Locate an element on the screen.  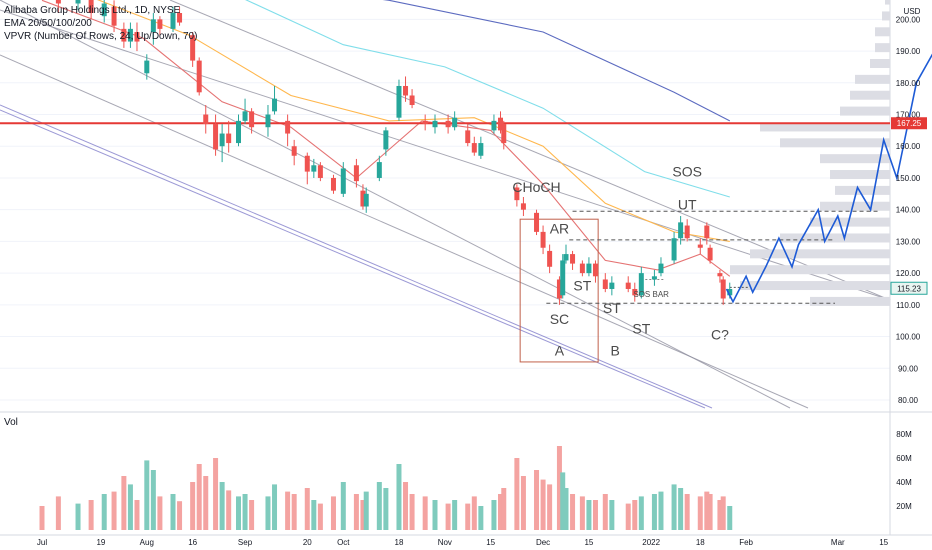
price-tick-label: 140.00 is located at coordinates (908, 210).